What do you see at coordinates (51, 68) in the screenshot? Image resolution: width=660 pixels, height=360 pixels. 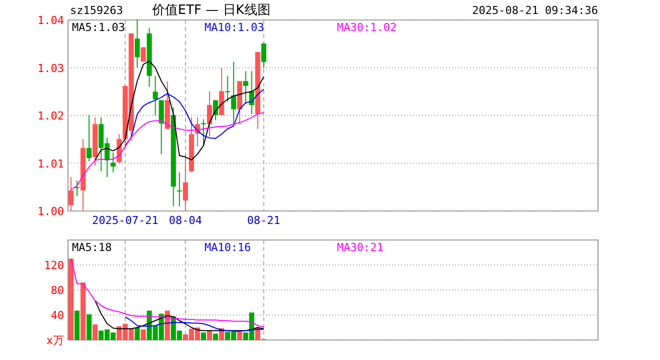 I see `y-tick-label: 1.03` at bounding box center [51, 68].